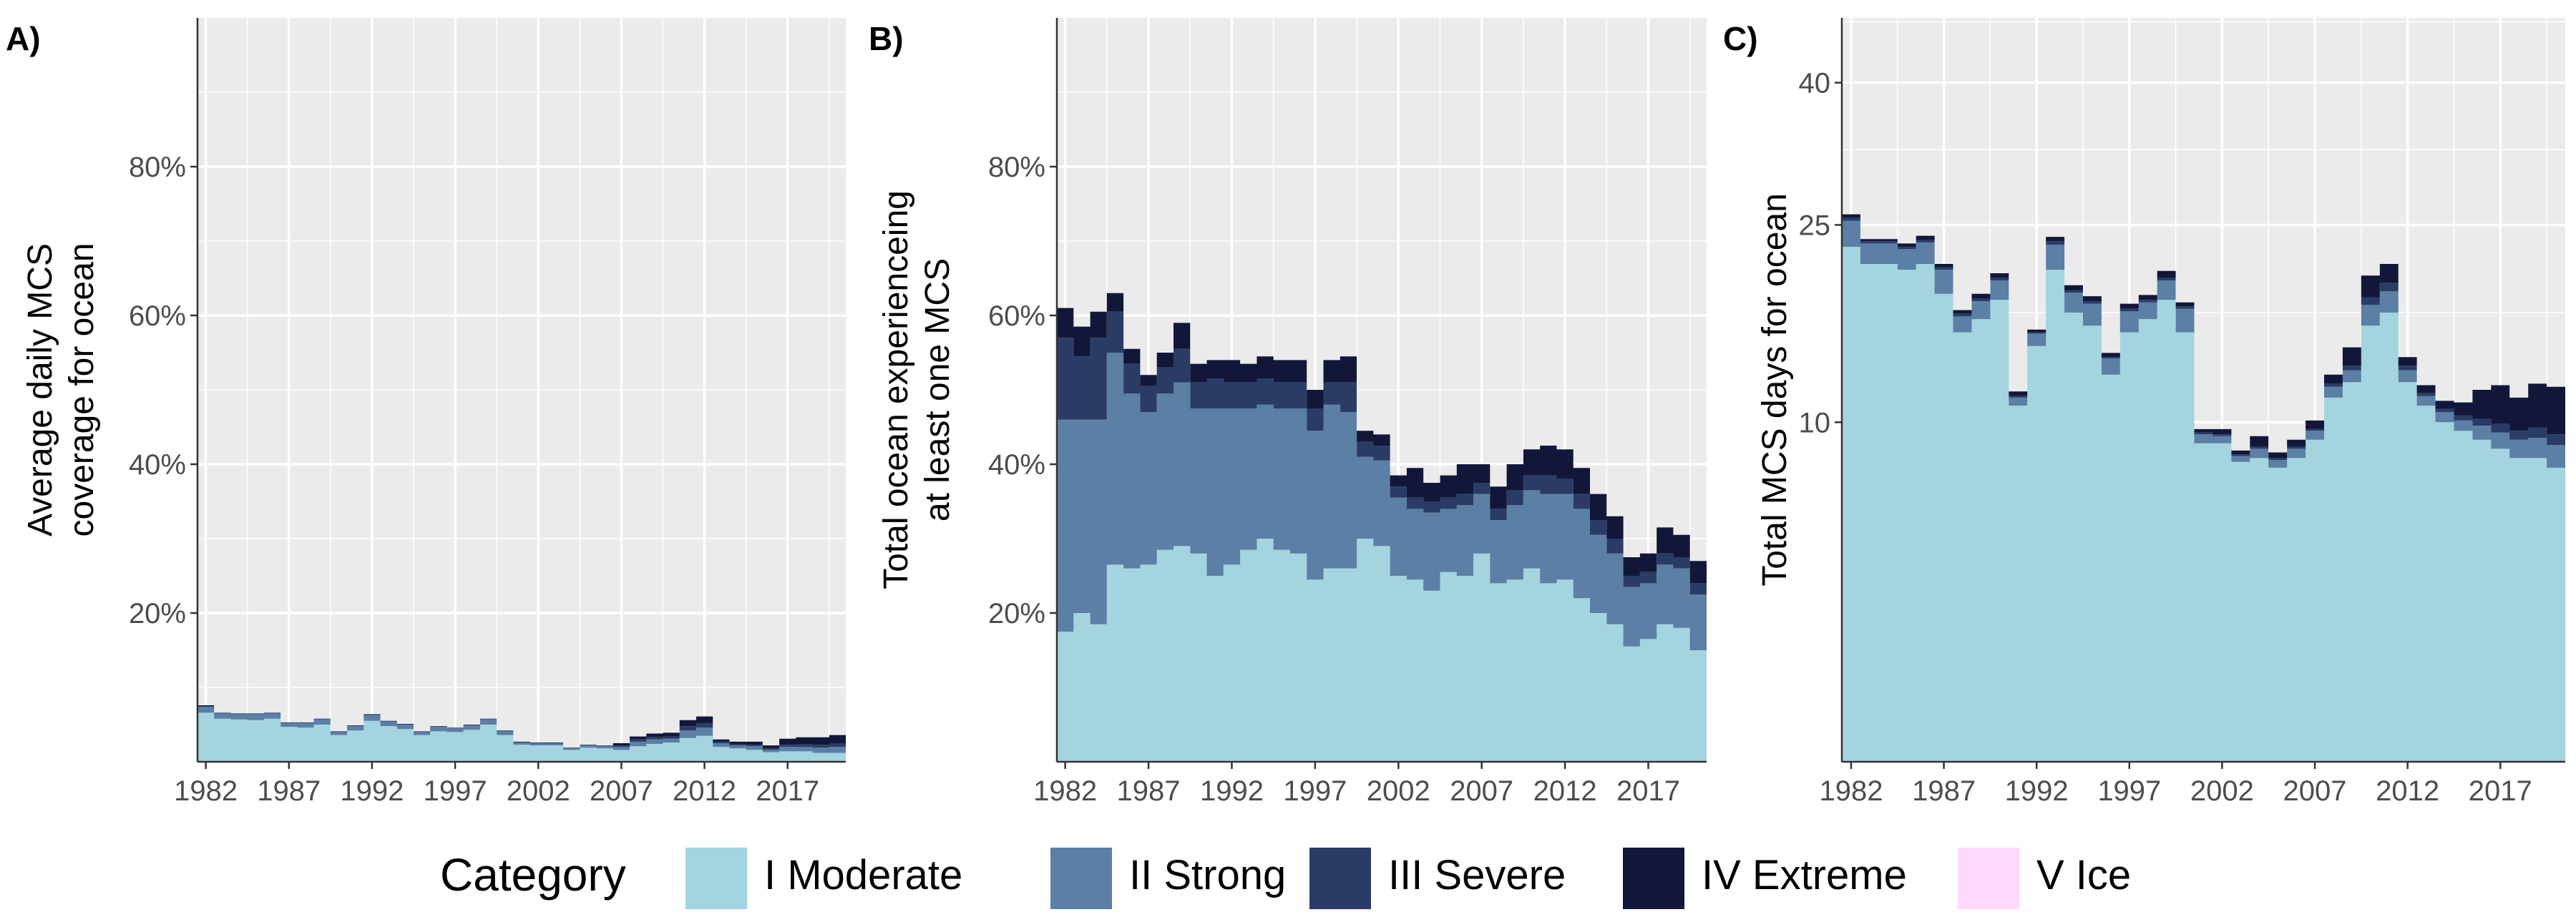 This screenshot has height=912, width=2576. I want to click on legend-label-ice: V Ice, so click(2083, 875).